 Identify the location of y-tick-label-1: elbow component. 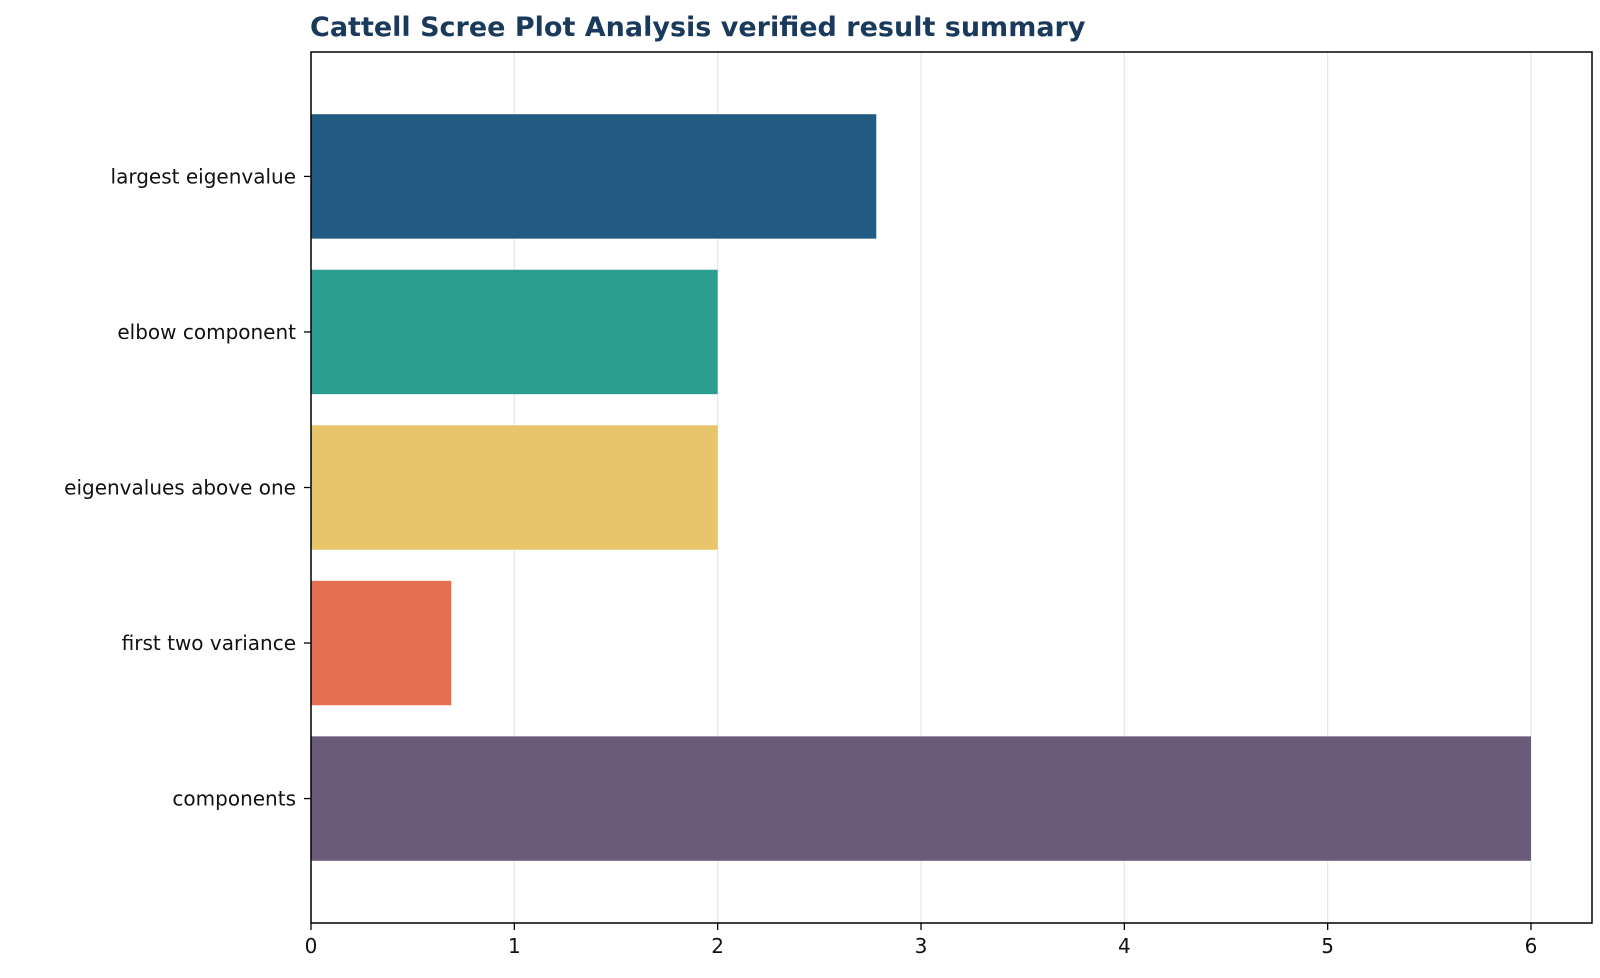
(206, 332).